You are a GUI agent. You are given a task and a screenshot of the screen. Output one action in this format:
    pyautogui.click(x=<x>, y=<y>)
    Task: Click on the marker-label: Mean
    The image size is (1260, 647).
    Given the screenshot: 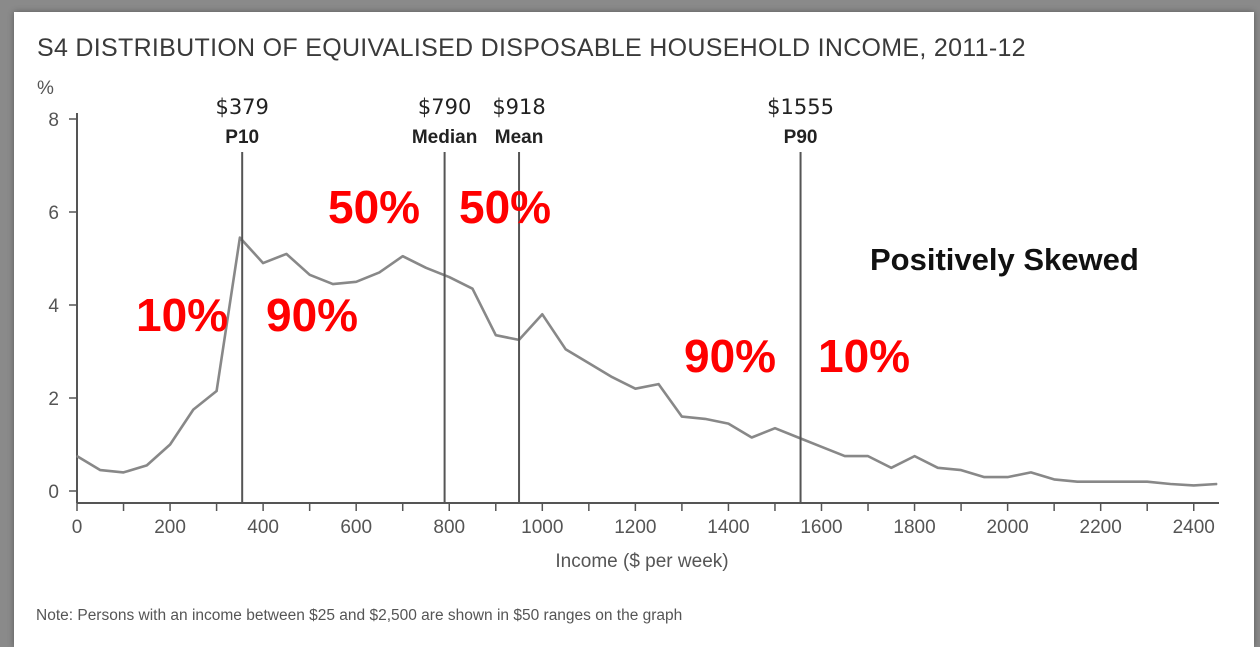 What is the action you would take?
    pyautogui.click(x=519, y=137)
    